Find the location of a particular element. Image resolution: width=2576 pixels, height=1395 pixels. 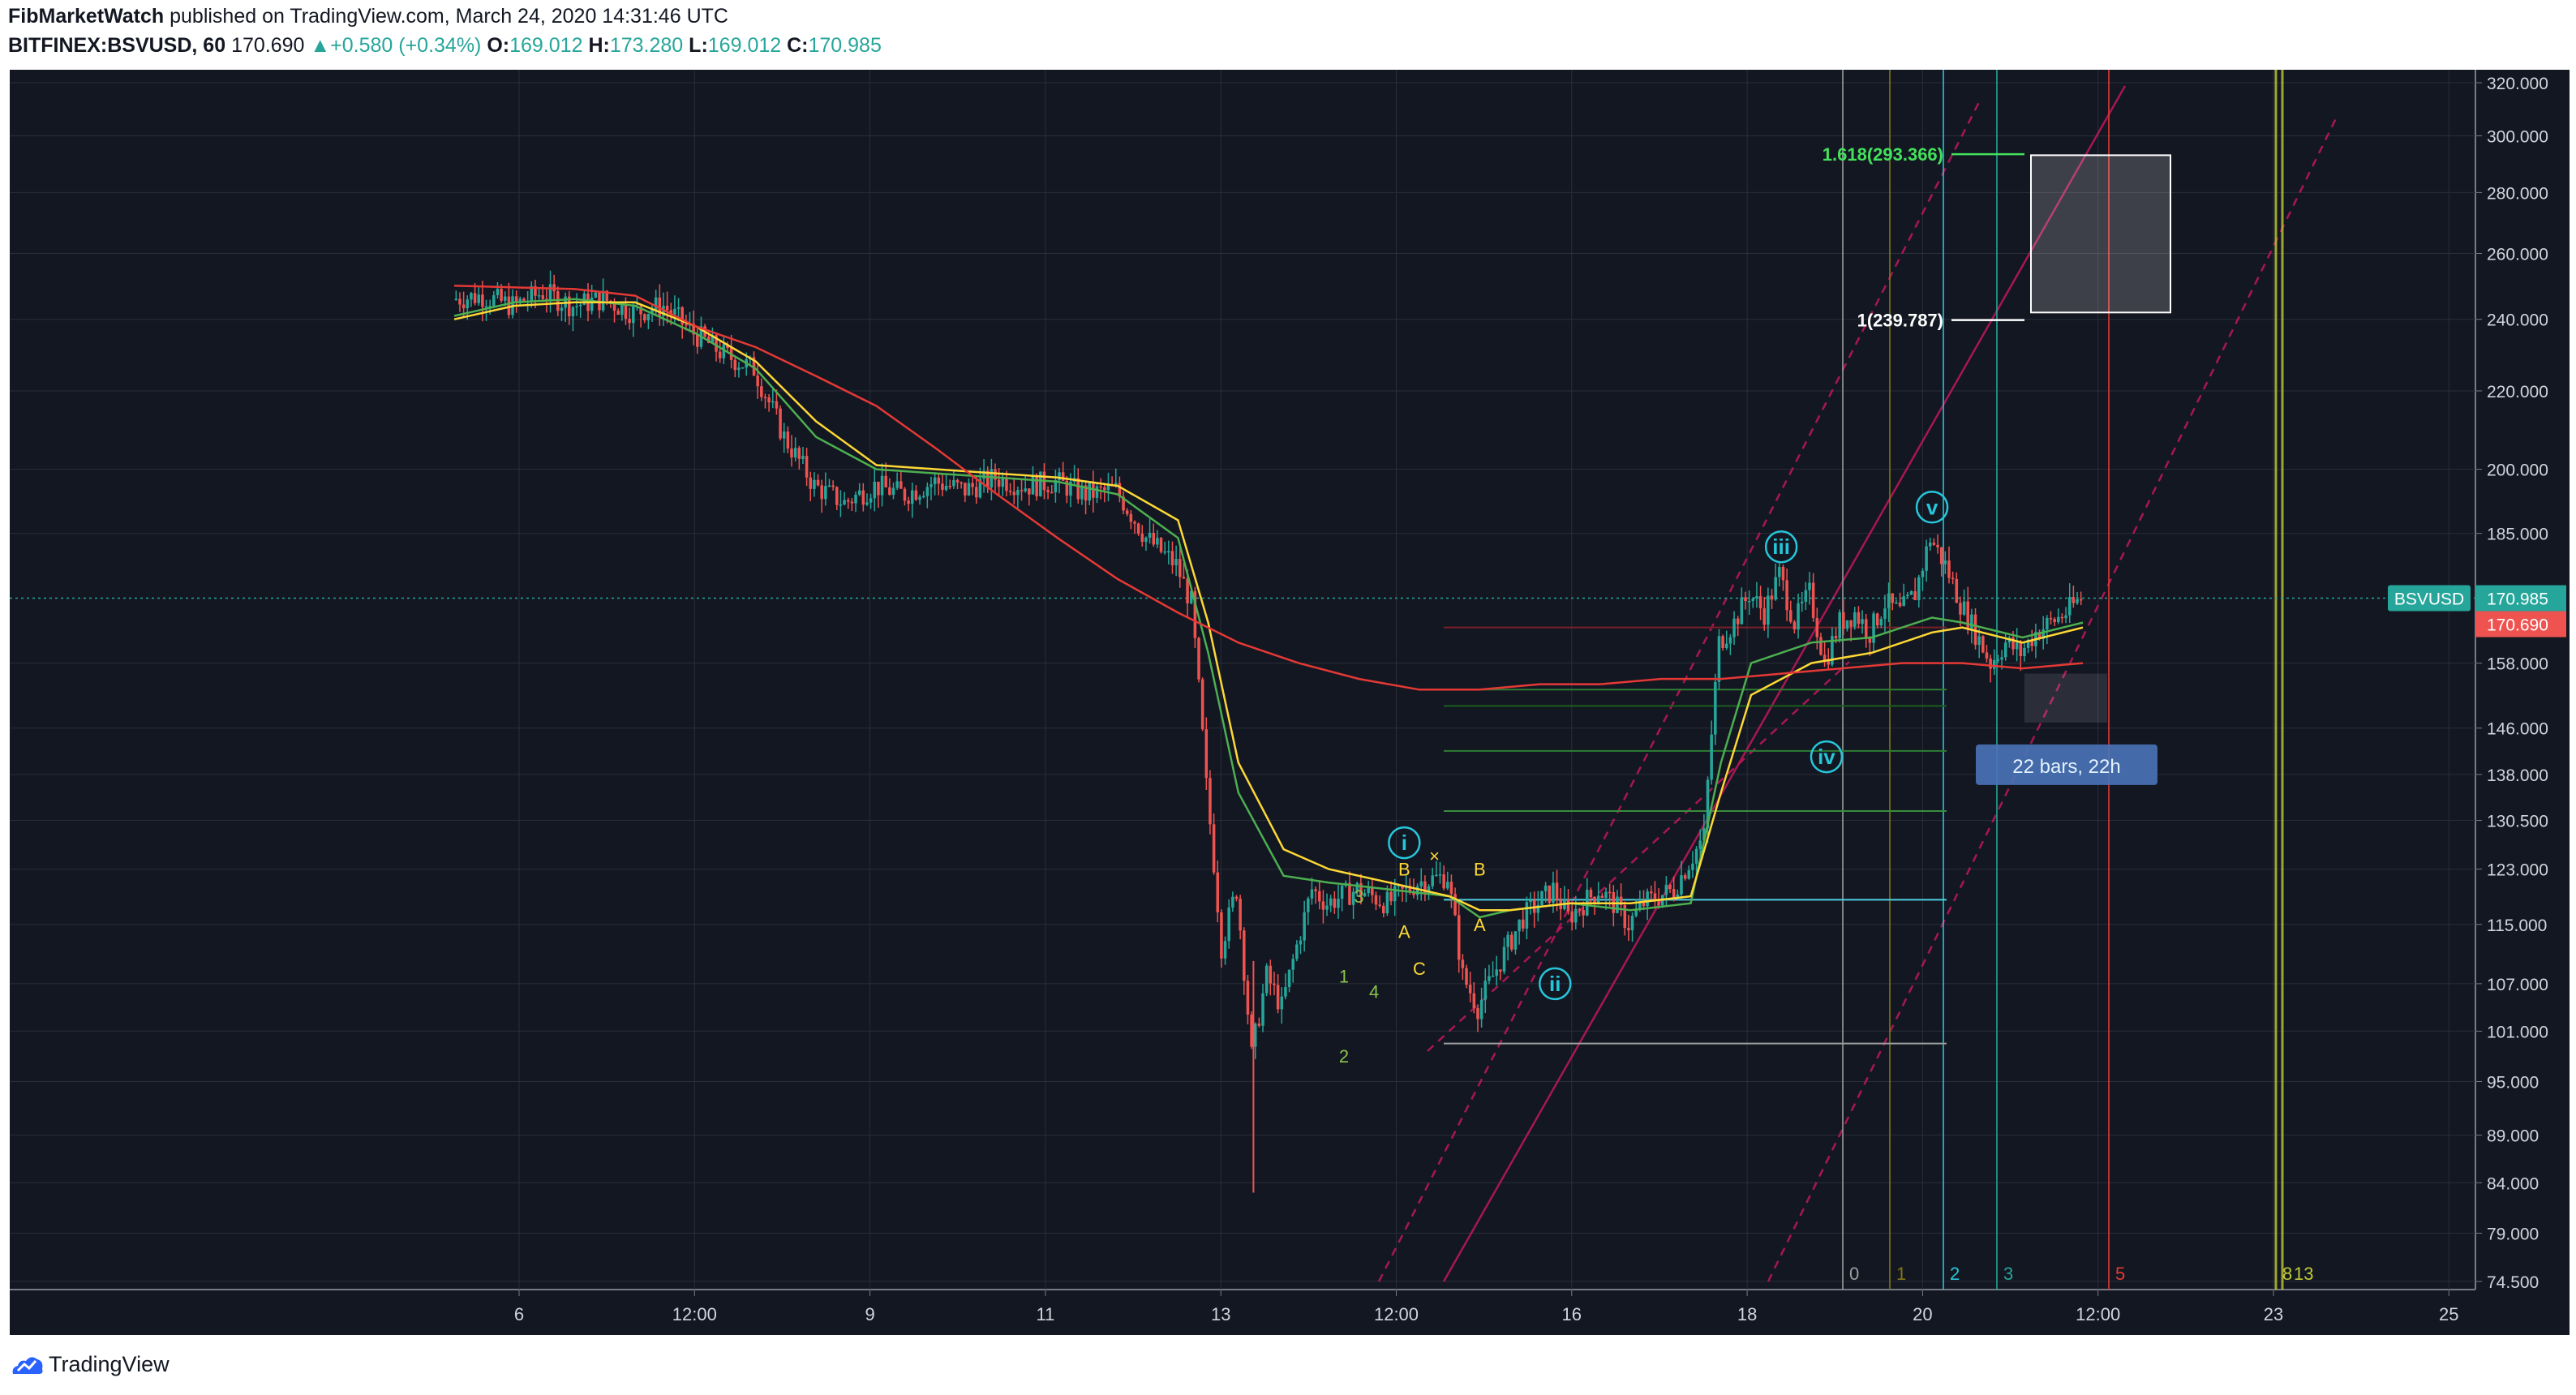

high-value: 173.280 is located at coordinates (646, 46).